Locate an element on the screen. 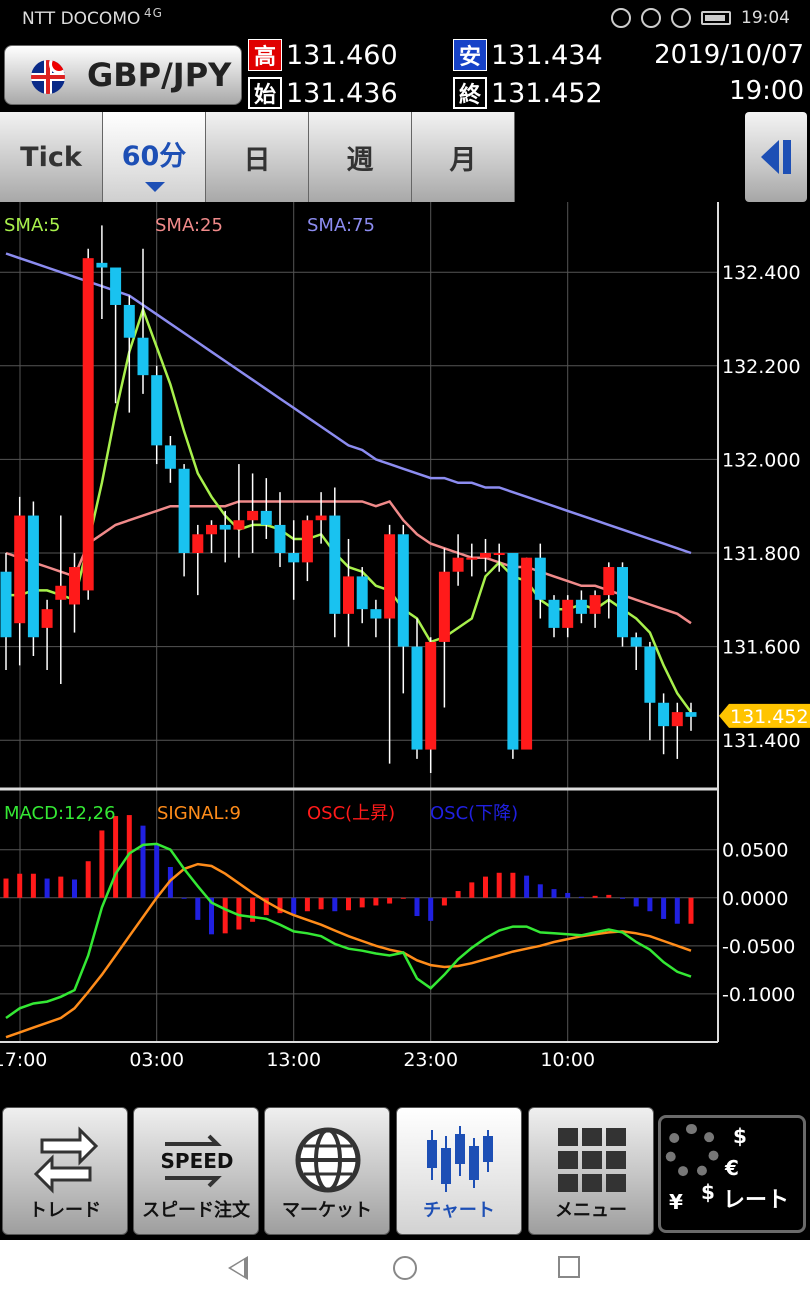 The image size is (810, 1296). close-quote: 終 131.452 is located at coordinates (528, 93).